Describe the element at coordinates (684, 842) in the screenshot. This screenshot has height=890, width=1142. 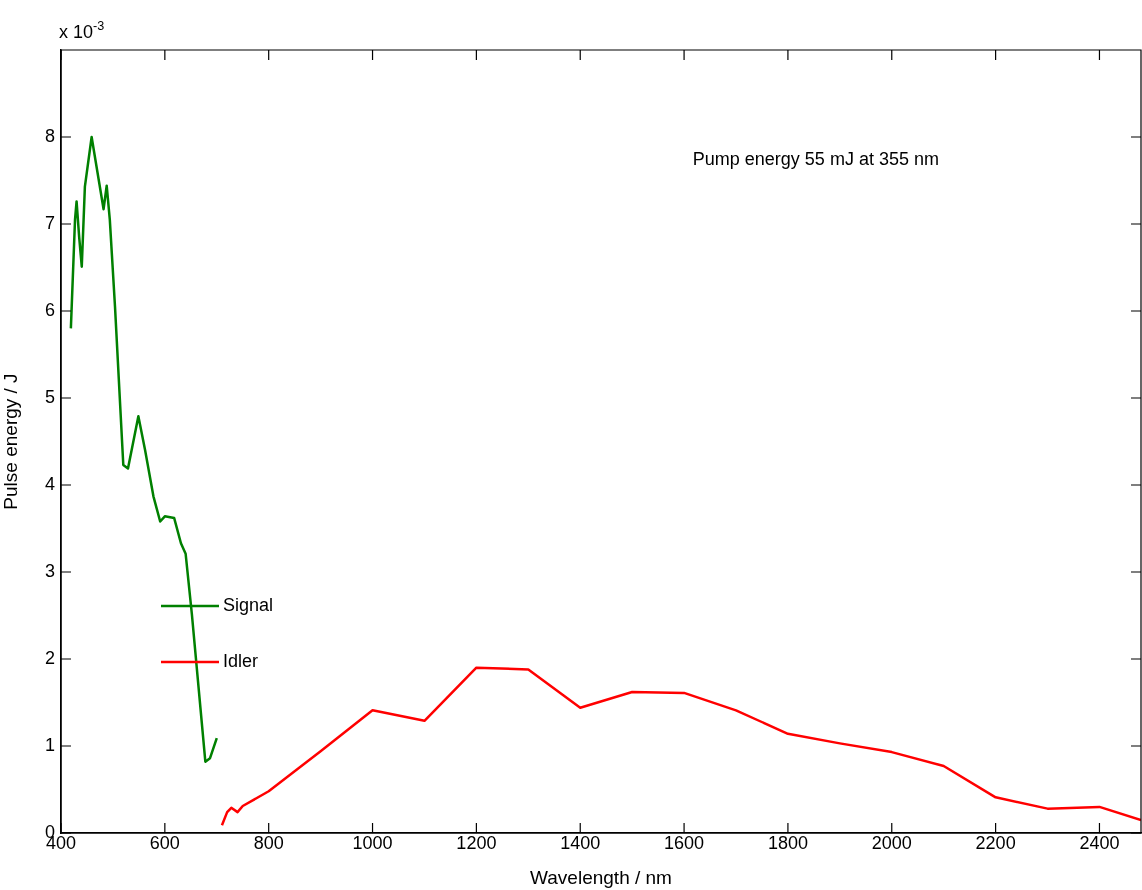
I see `x-tick-label: 1600` at that location.